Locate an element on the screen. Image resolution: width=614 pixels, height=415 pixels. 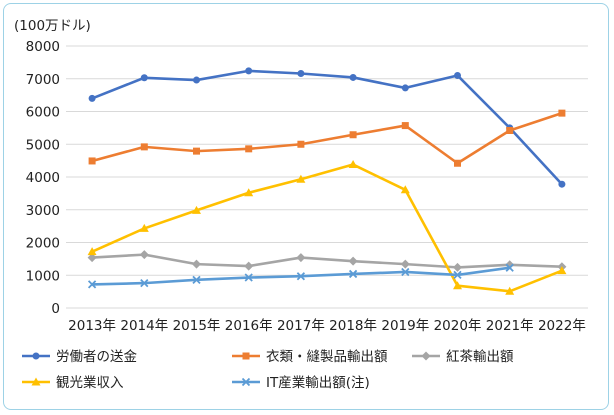
x-tick-label: 2014年 is located at coordinates (144, 326).